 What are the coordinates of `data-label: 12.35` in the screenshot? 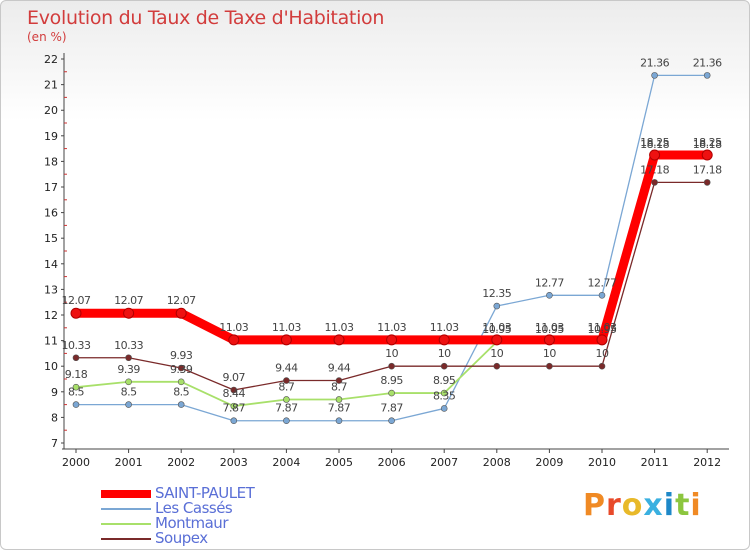 It's located at (496, 293).